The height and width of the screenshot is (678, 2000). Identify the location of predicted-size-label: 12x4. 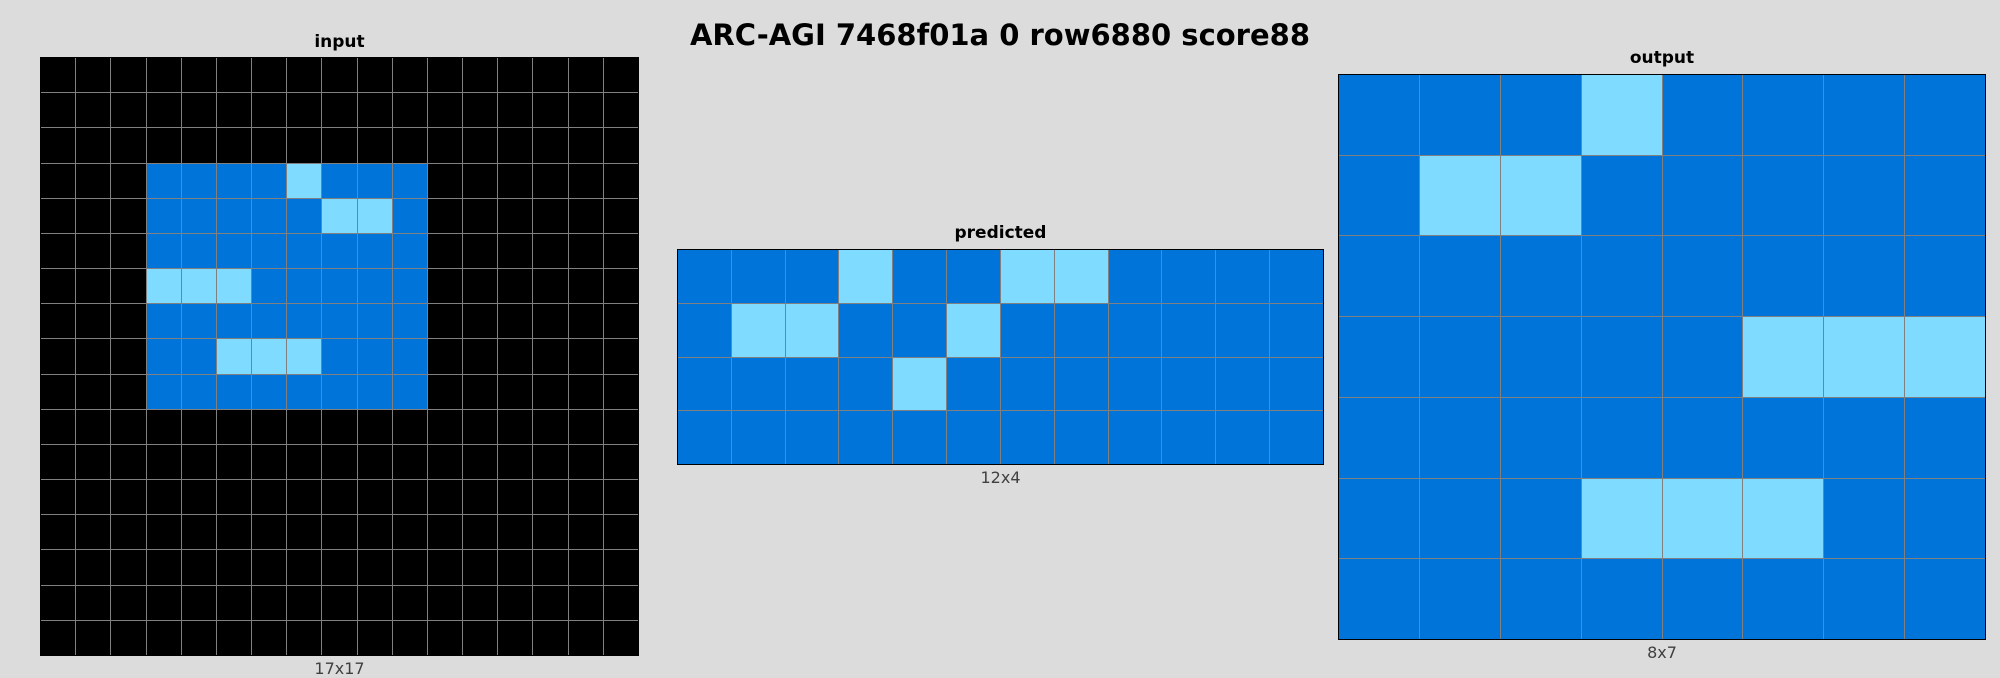
(1000, 477).